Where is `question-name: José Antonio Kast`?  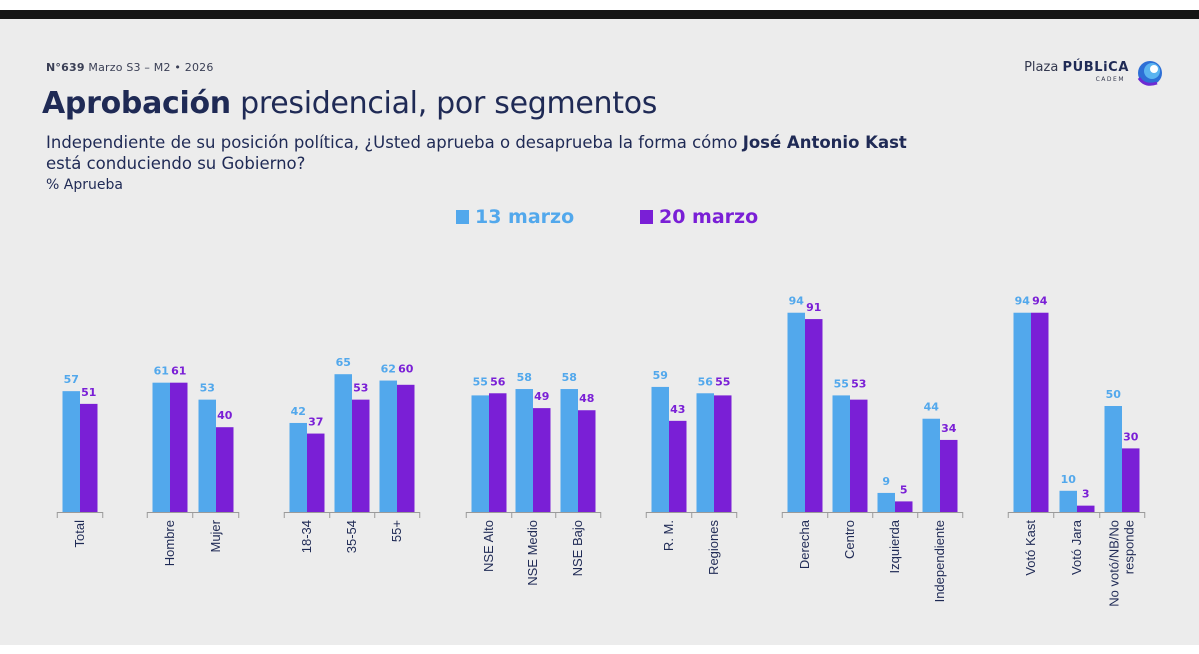
question-name: José Antonio Kast is located at coordinates (824, 142).